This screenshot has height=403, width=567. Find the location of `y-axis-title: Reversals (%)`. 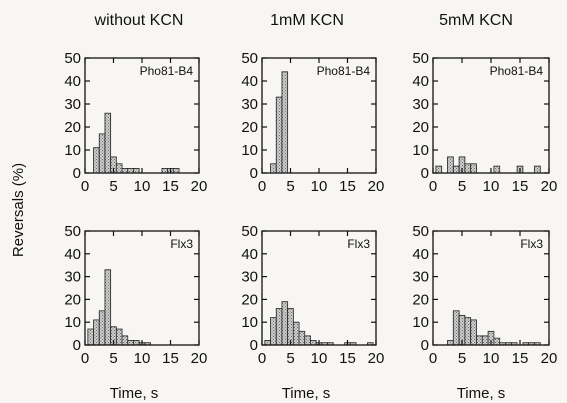

y-axis-title: Reversals (%) is located at coordinates (18, 210).